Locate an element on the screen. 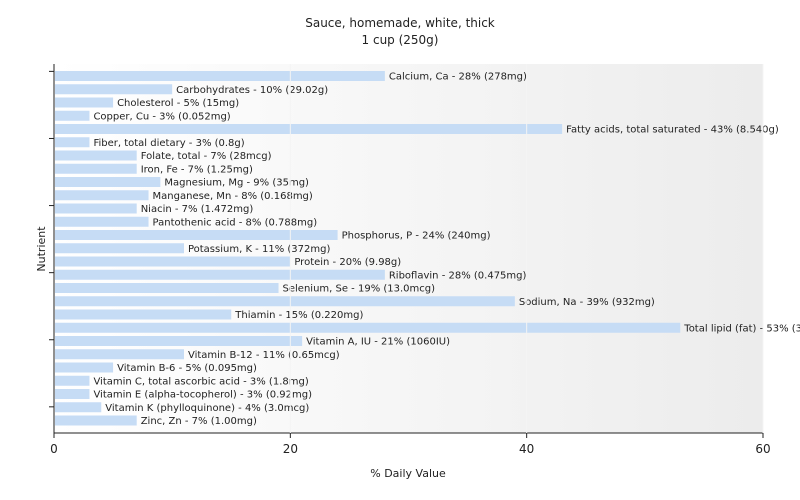 Image resolution: width=800 pixels, height=500 pixels. bar-label: Iron, Fe - 7% (1.25mg) is located at coordinates (197, 169).